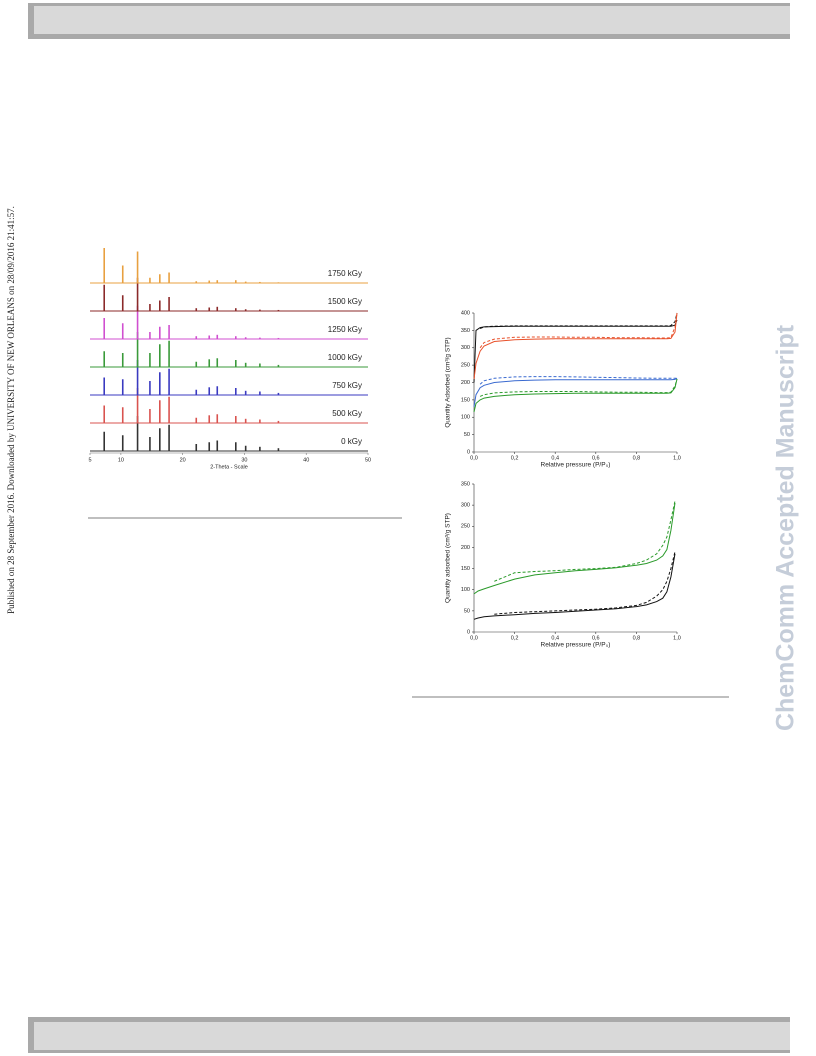  I want to click on x-tick-label: 20, so click(183, 460).